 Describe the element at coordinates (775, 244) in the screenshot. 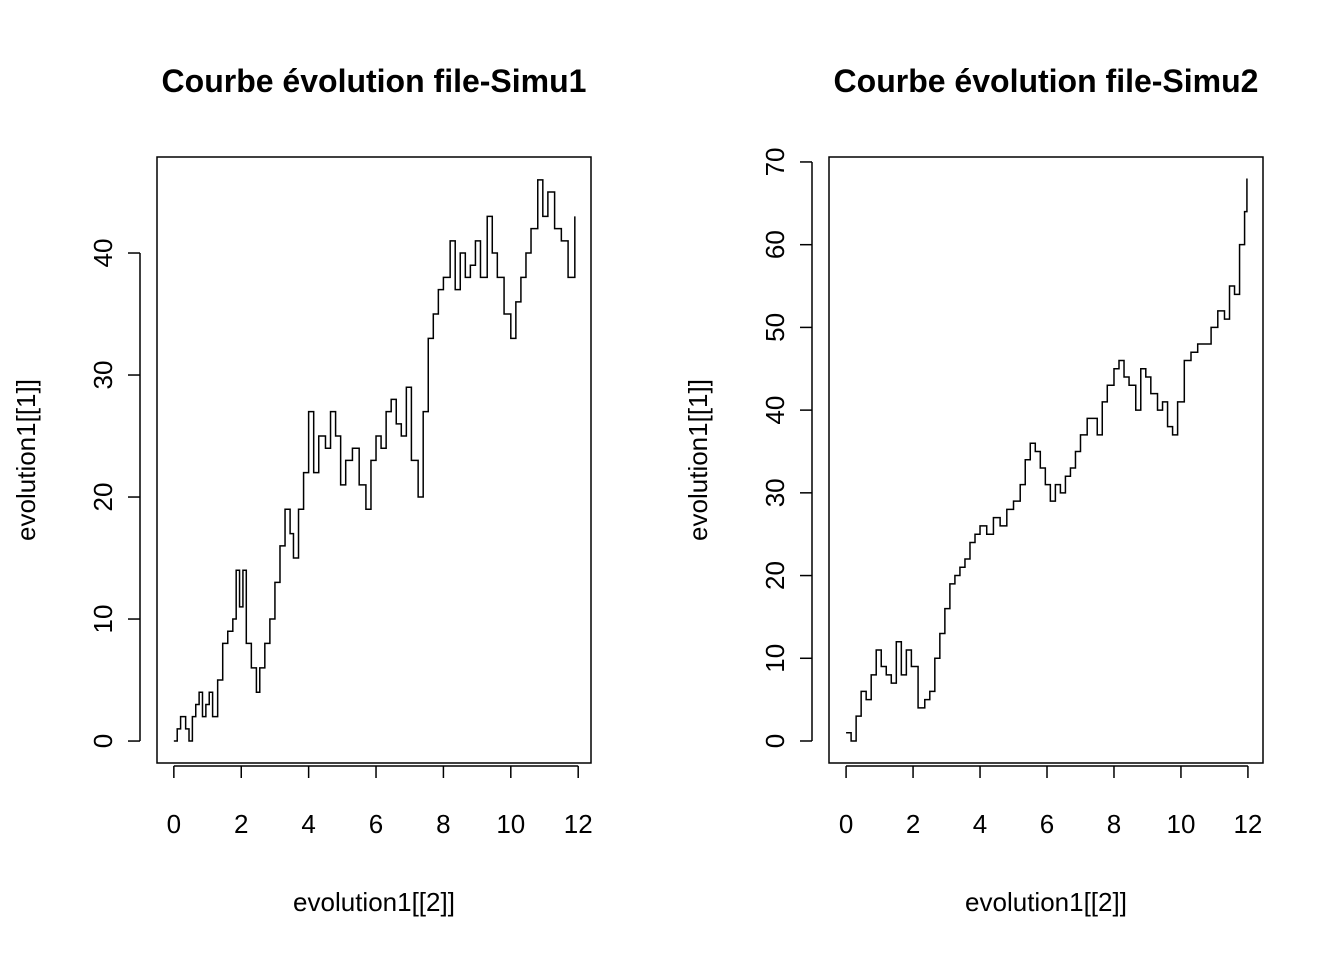

I see `y-tick-label: 60` at that location.